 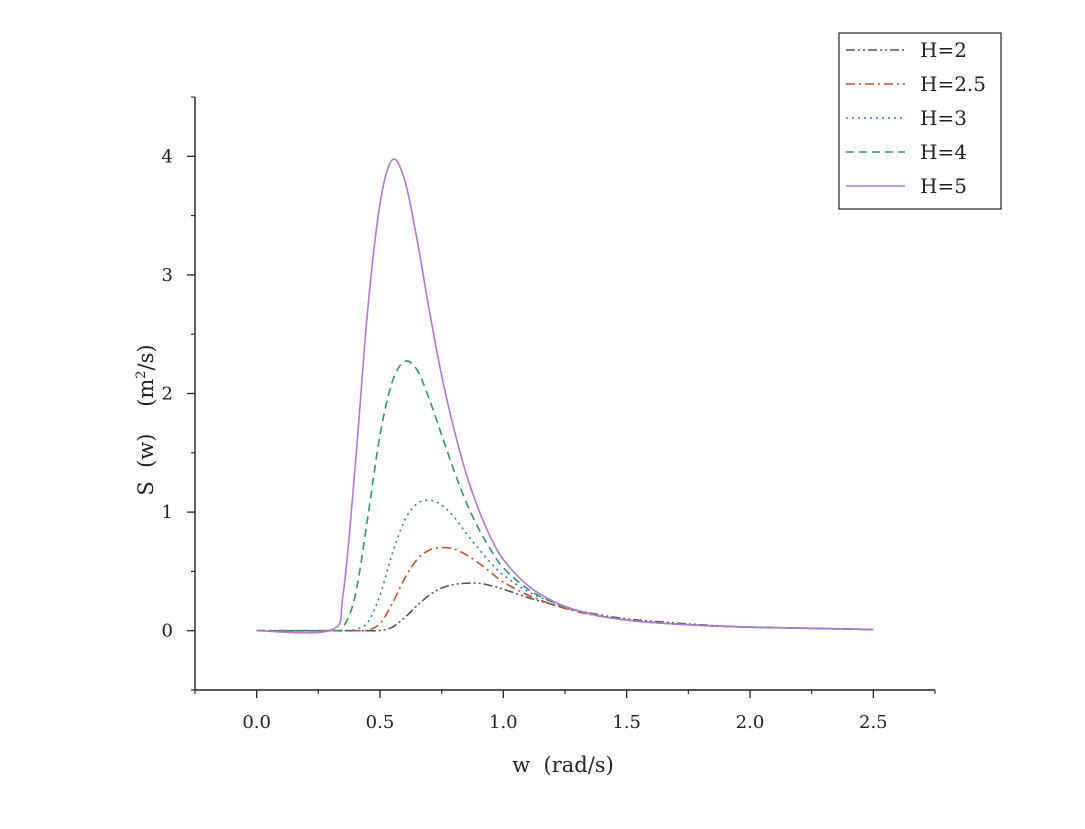 What do you see at coordinates (626, 722) in the screenshot?
I see `x-tick-label: 1.5` at bounding box center [626, 722].